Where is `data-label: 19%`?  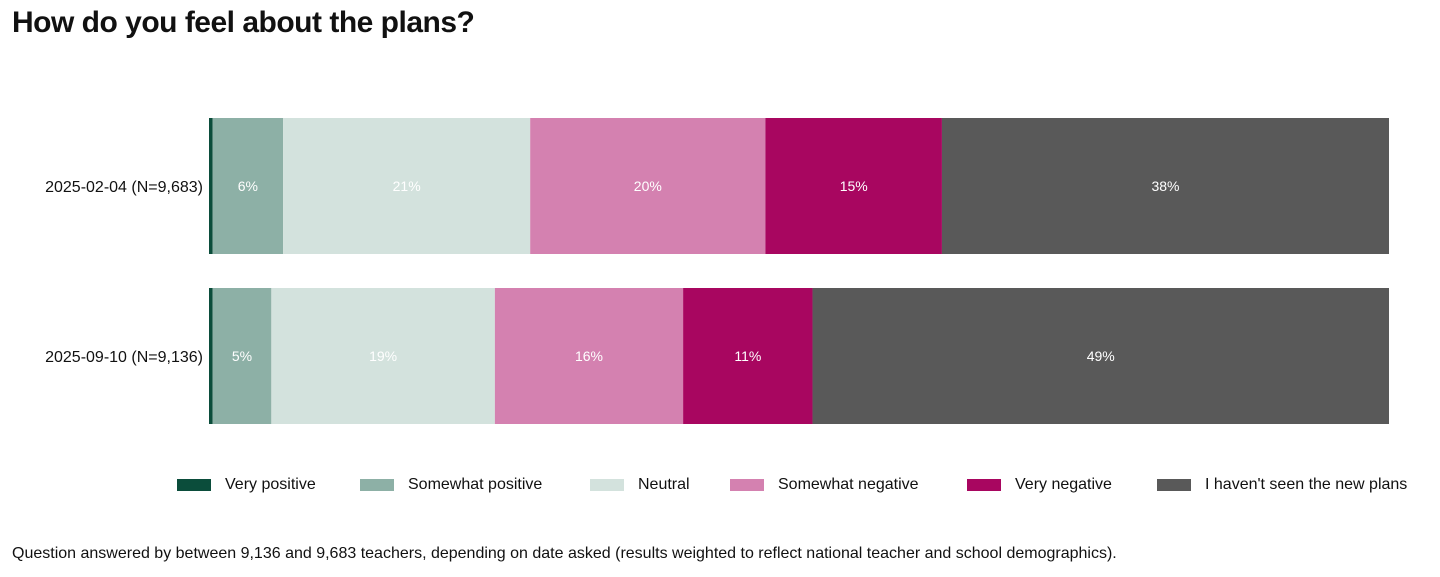
data-label: 19% is located at coordinates (383, 356).